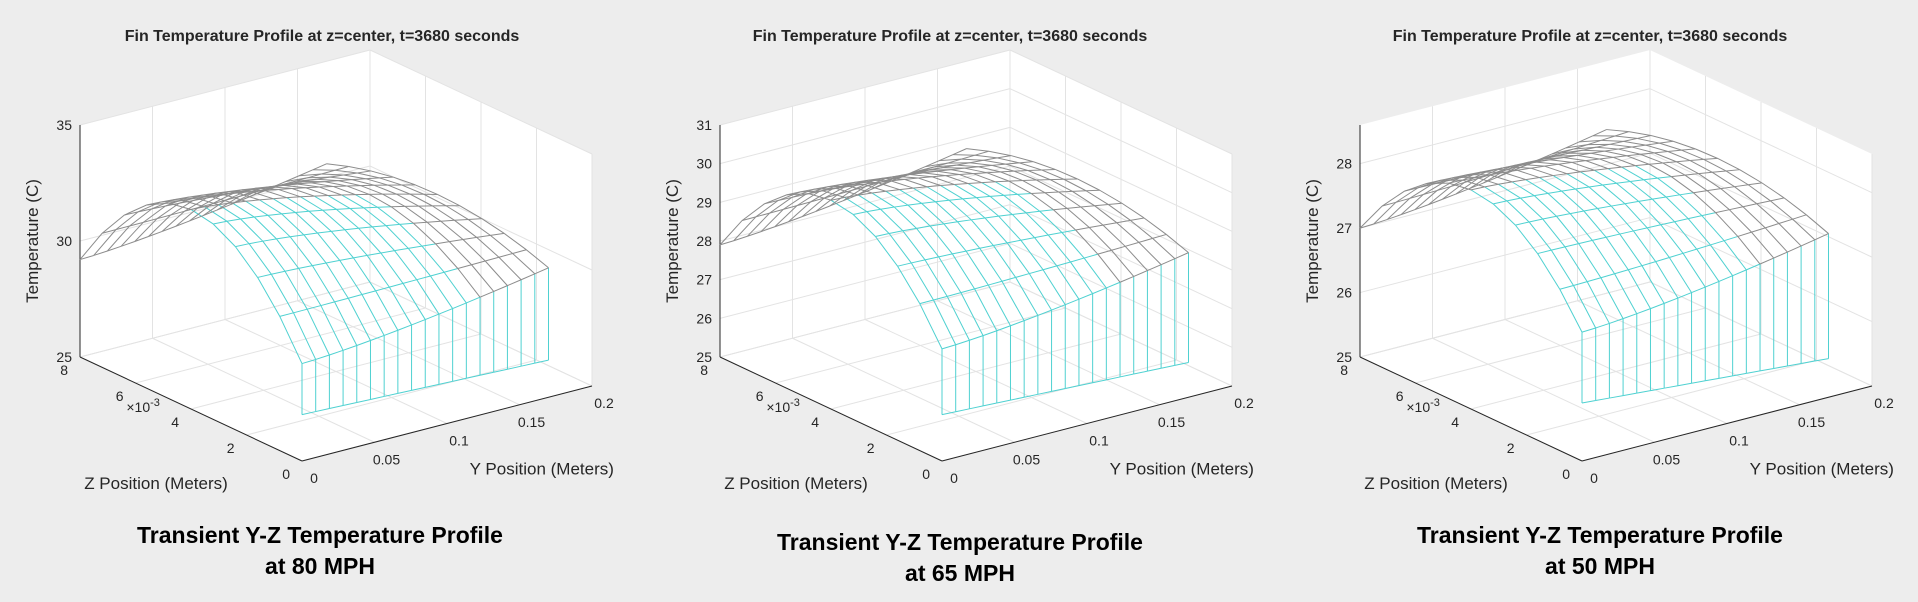 This screenshot has height=602, width=1918. I want to click on z-axis-exponent: ×10⁻³, so click(1423, 406).